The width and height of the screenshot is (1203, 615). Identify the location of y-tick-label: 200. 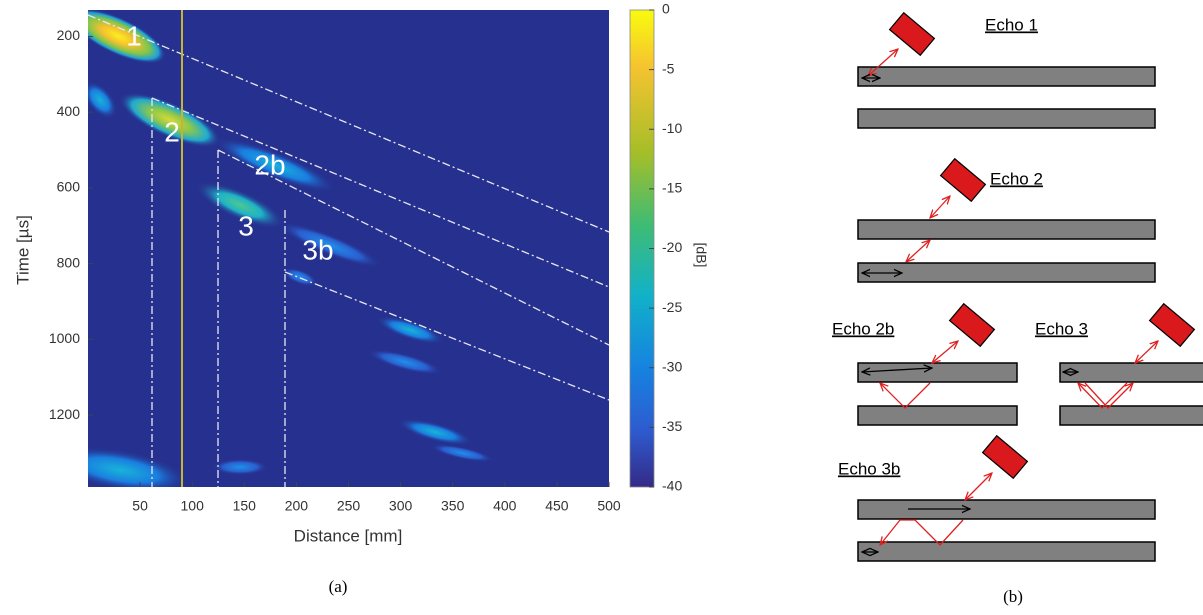
(69, 35).